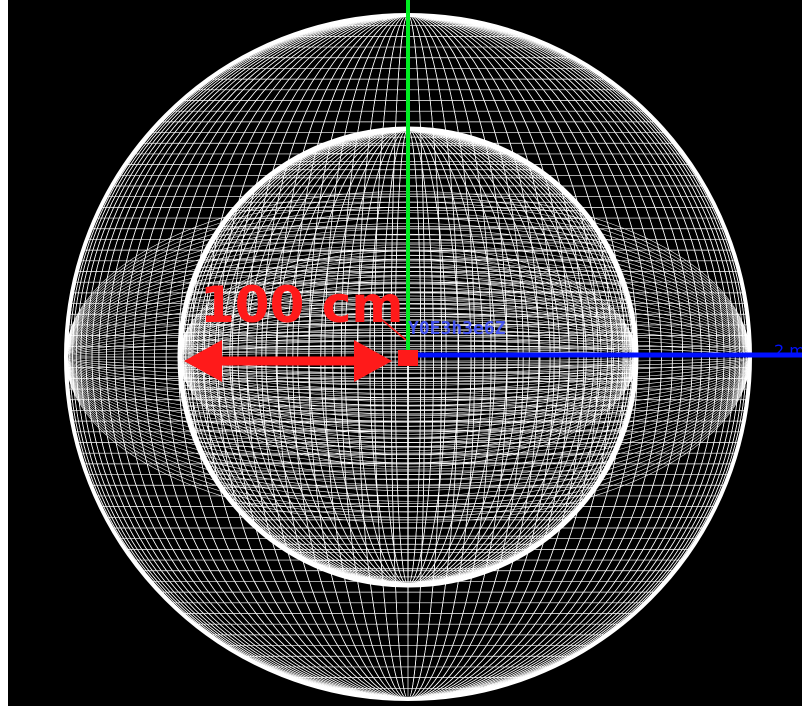 The image size is (802, 714). Describe the element at coordinates (288, 361) in the screenshot. I see `scale-arrow` at that location.